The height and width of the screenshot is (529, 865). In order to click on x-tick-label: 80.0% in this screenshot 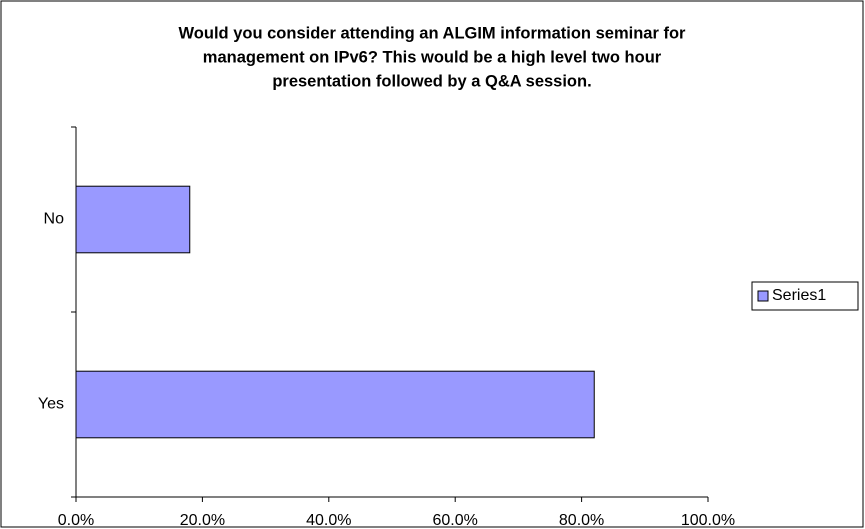, I will do `click(581, 520)`.